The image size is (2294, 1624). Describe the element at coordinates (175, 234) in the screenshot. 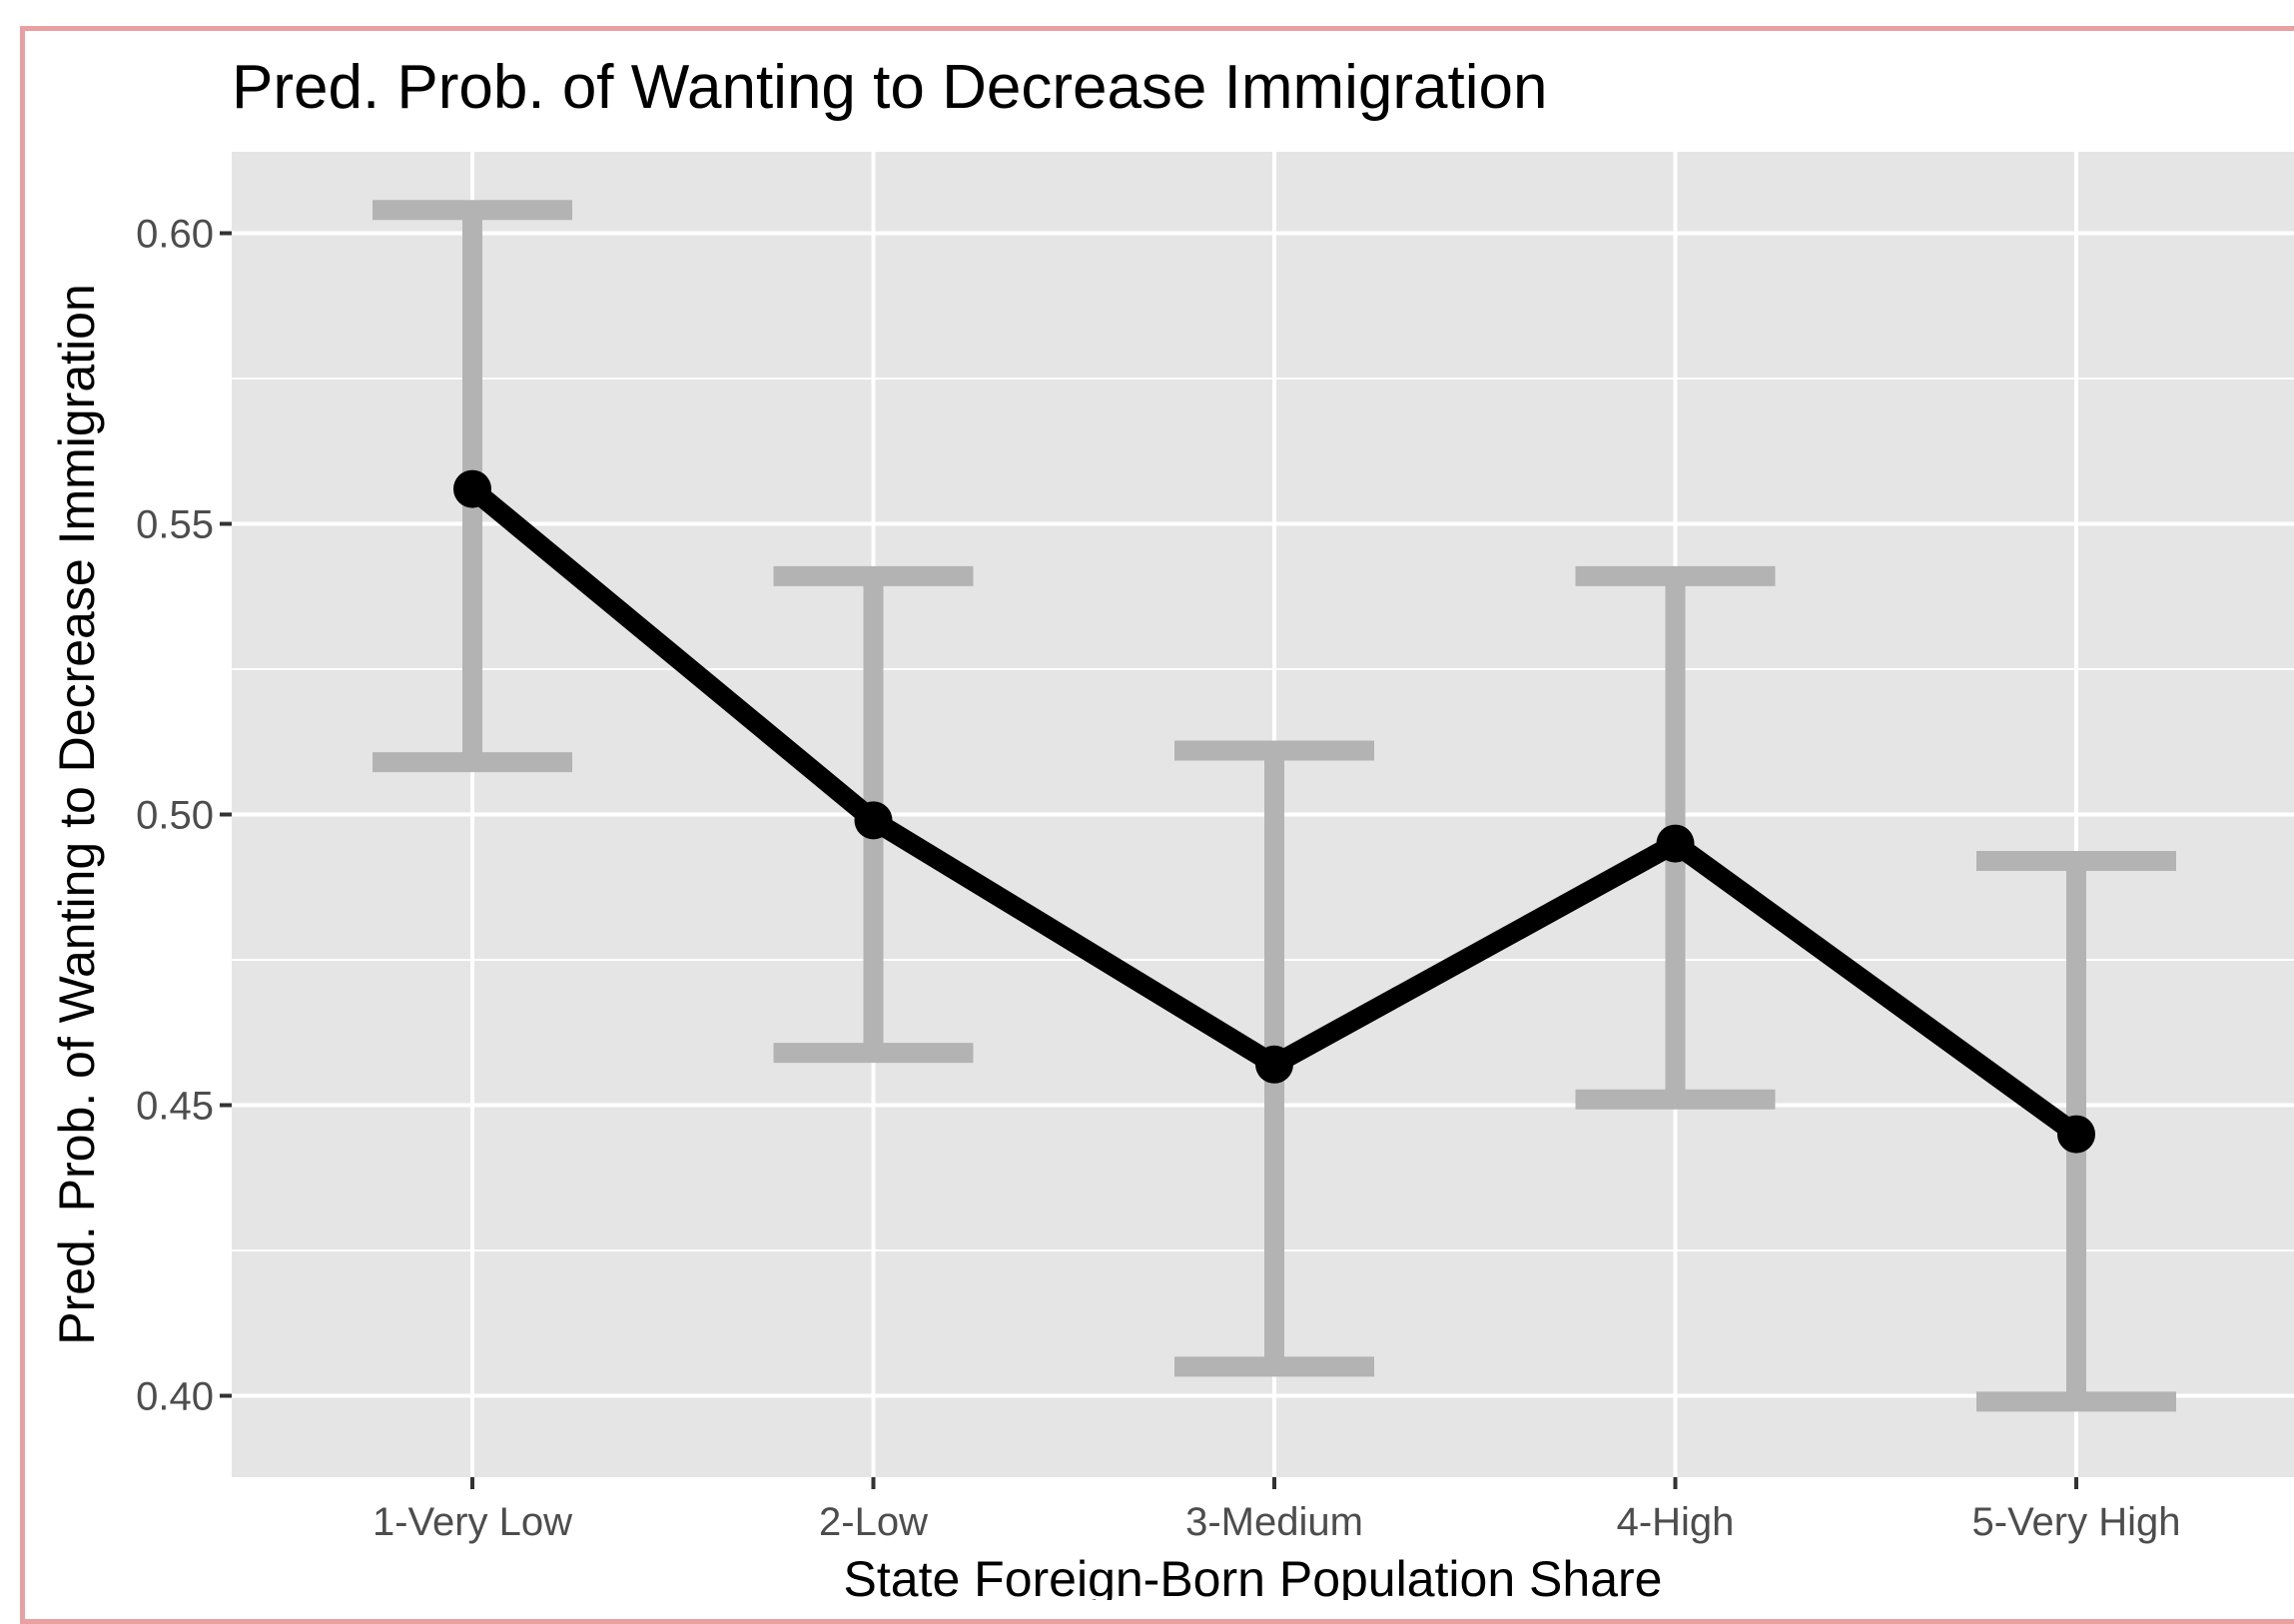

I see `y-tick-label: 0.60` at that location.